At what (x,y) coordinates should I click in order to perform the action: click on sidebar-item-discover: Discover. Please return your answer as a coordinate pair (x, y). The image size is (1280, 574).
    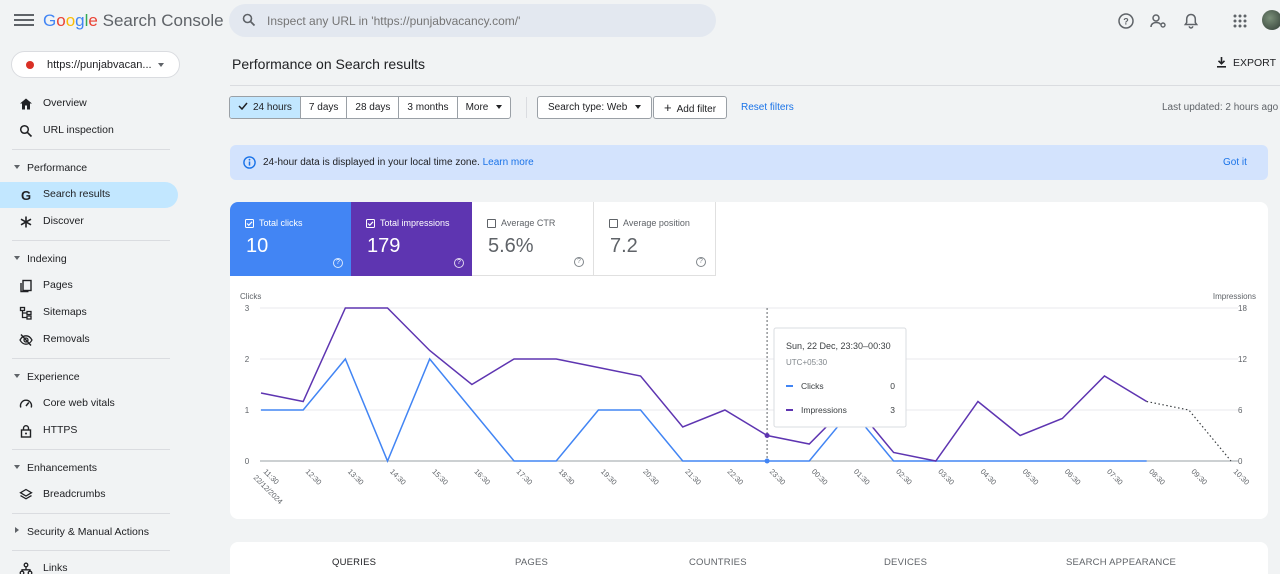
    Looking at the image, I should click on (89, 222).